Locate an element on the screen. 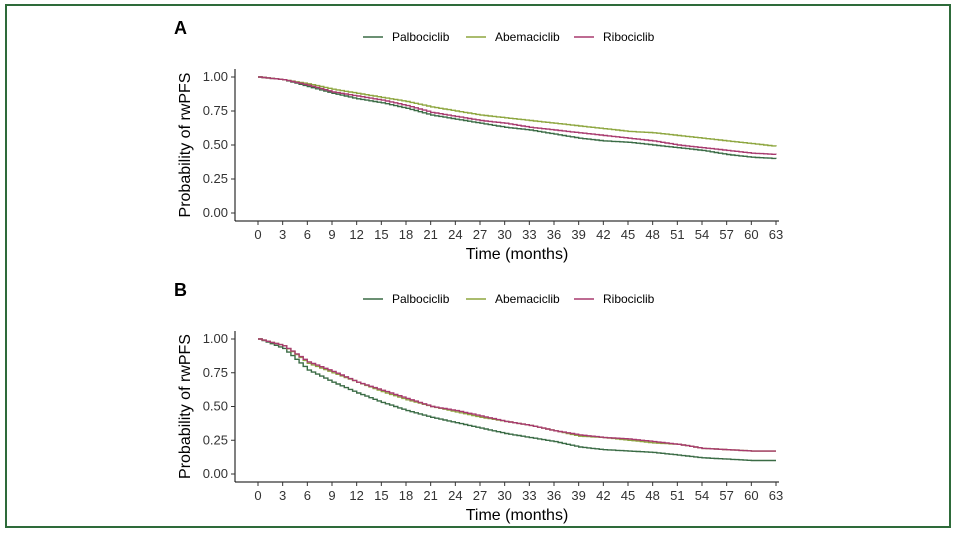  panel-label: A is located at coordinates (180, 28).